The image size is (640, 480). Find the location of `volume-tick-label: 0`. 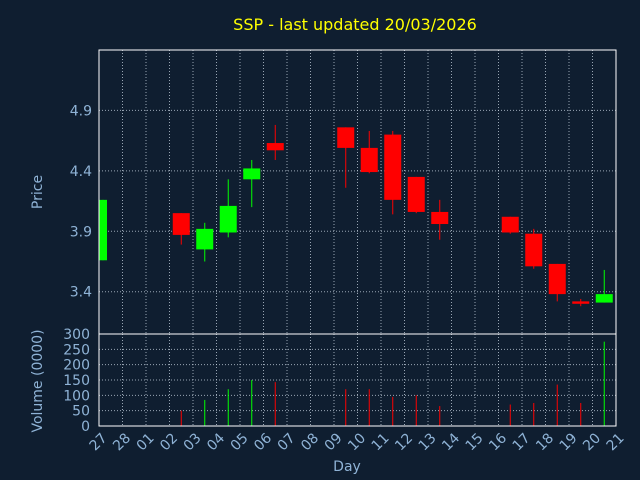

volume-tick-label: 0 is located at coordinates (85, 427).